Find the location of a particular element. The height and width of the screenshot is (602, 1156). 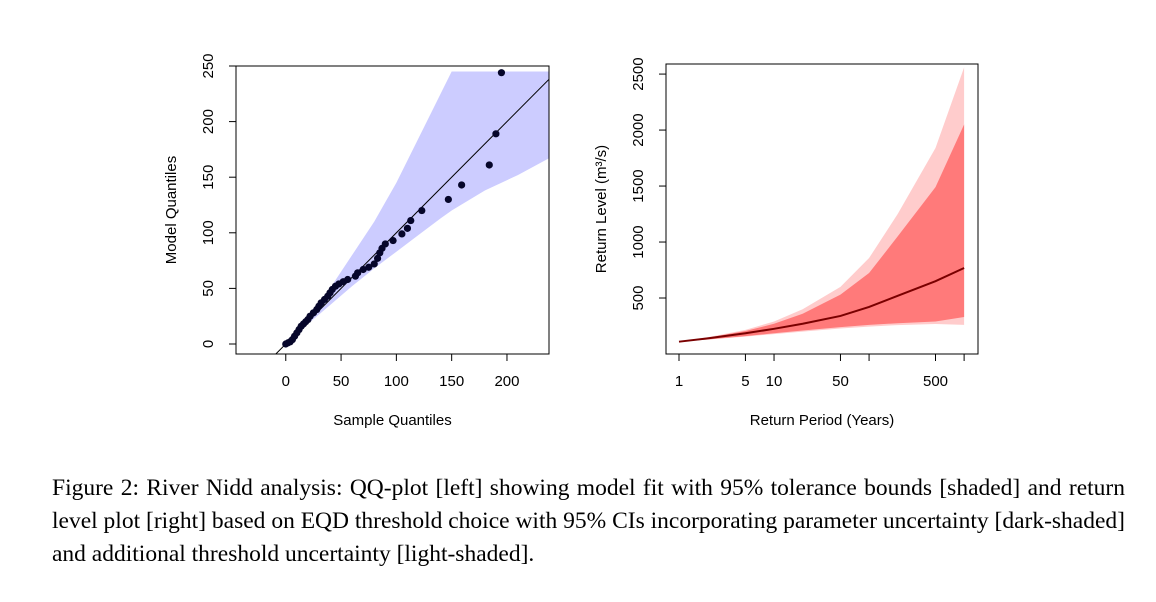

x-tick-label: 0 is located at coordinates (286, 381).